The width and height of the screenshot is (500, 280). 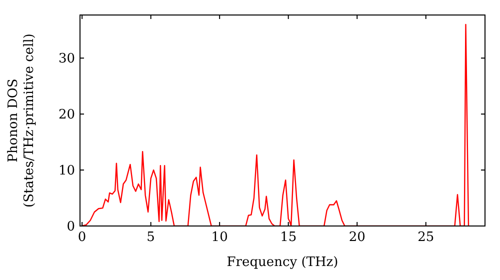 I want to click on x-tick-label: 5, so click(x=150, y=237).